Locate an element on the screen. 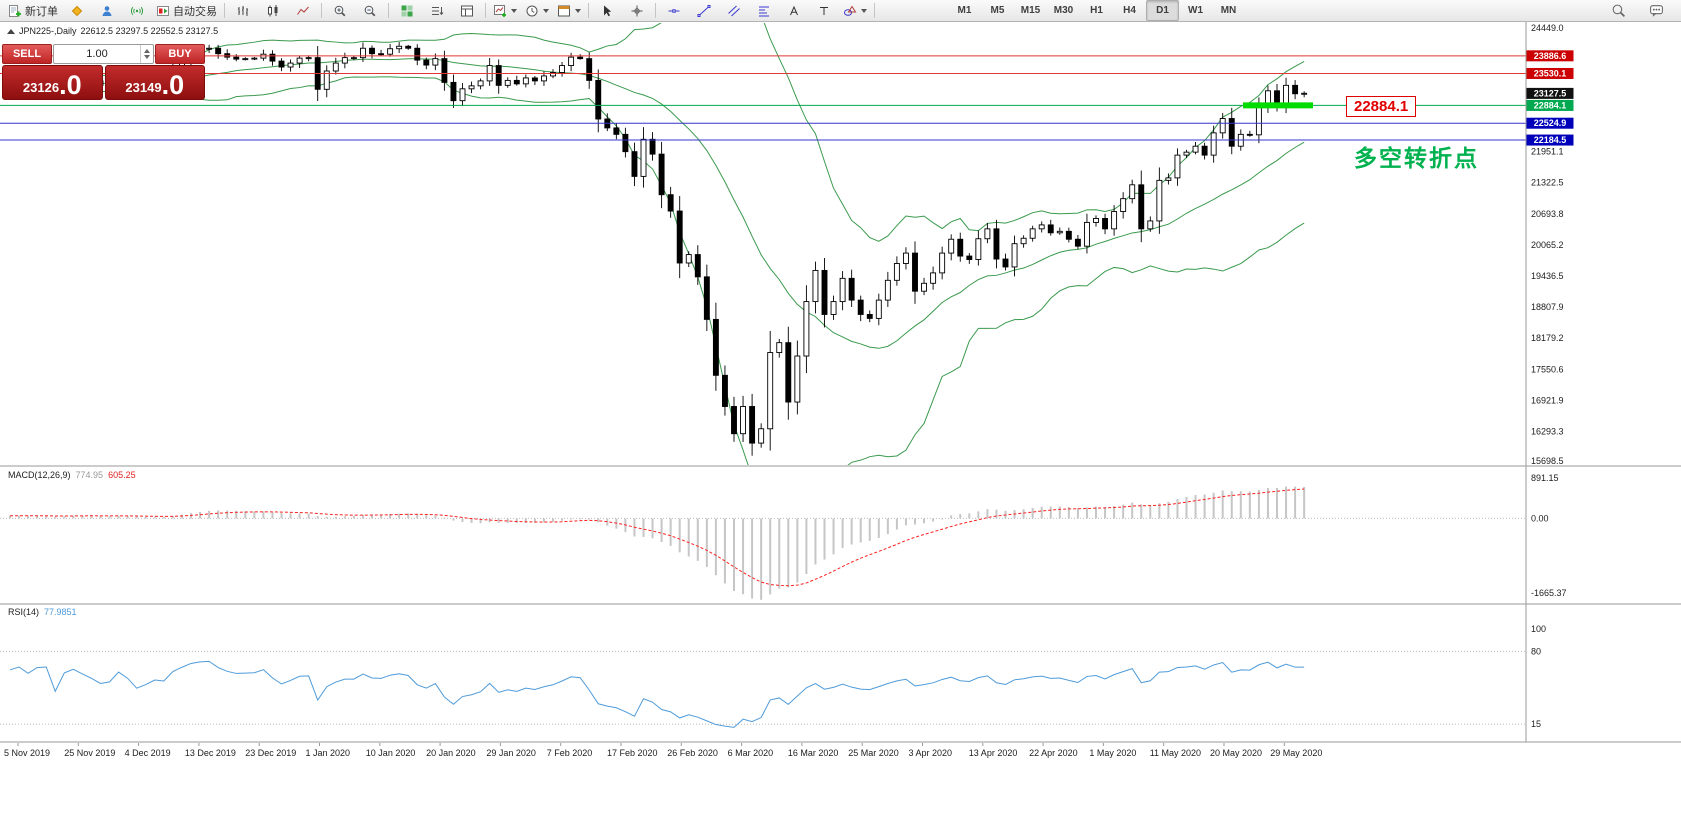 The image size is (1681, 814). trendline-icon is located at coordinates (704, 11).